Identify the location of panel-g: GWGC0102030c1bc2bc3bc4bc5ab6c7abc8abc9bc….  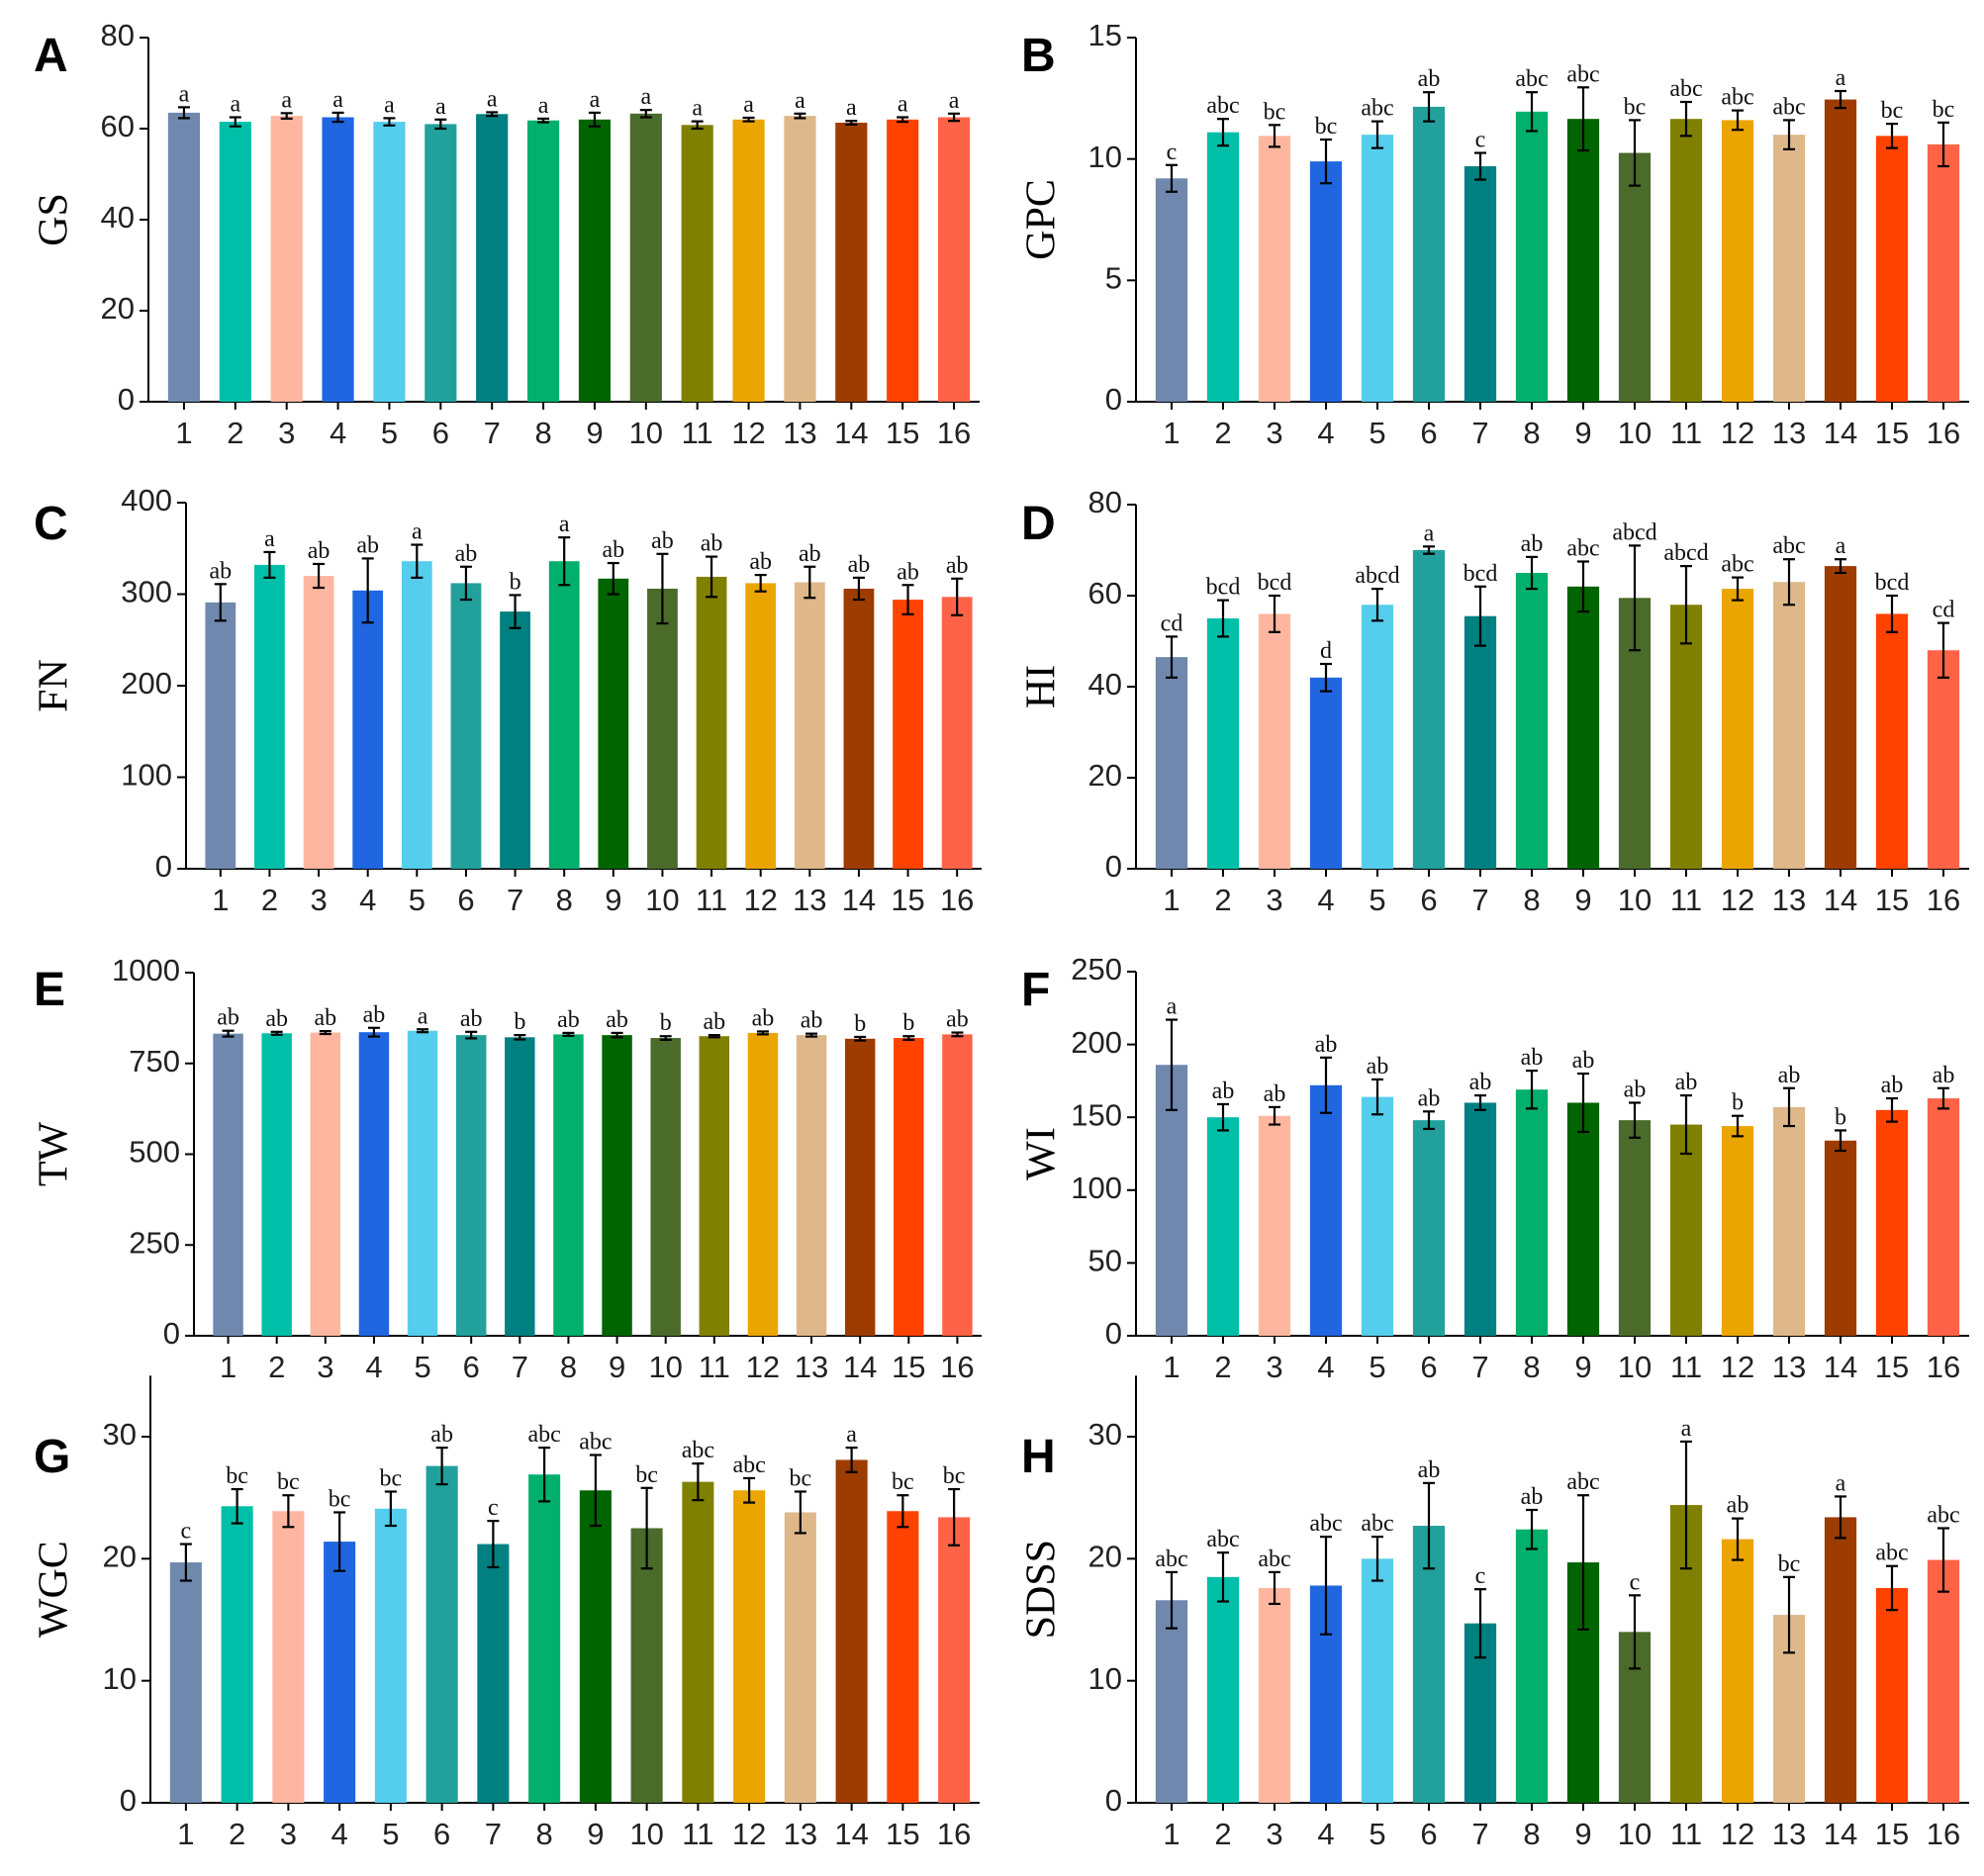
(506, 1613).